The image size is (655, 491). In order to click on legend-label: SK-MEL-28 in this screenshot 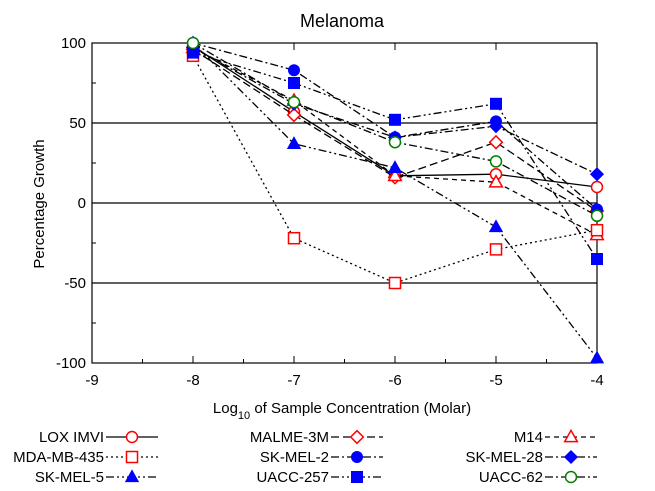, I will do `click(504, 457)`.